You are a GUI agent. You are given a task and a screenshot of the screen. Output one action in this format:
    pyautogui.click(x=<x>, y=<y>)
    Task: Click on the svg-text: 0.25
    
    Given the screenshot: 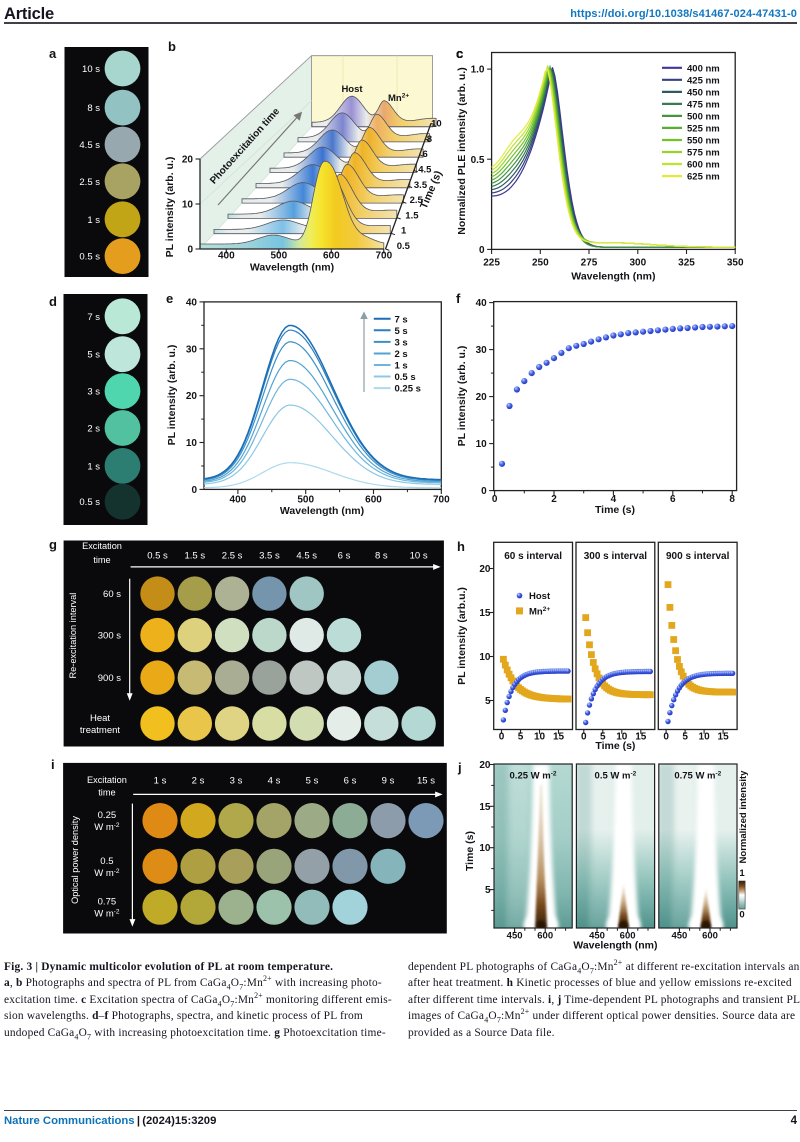 What is the action you would take?
    pyautogui.click(x=107, y=815)
    